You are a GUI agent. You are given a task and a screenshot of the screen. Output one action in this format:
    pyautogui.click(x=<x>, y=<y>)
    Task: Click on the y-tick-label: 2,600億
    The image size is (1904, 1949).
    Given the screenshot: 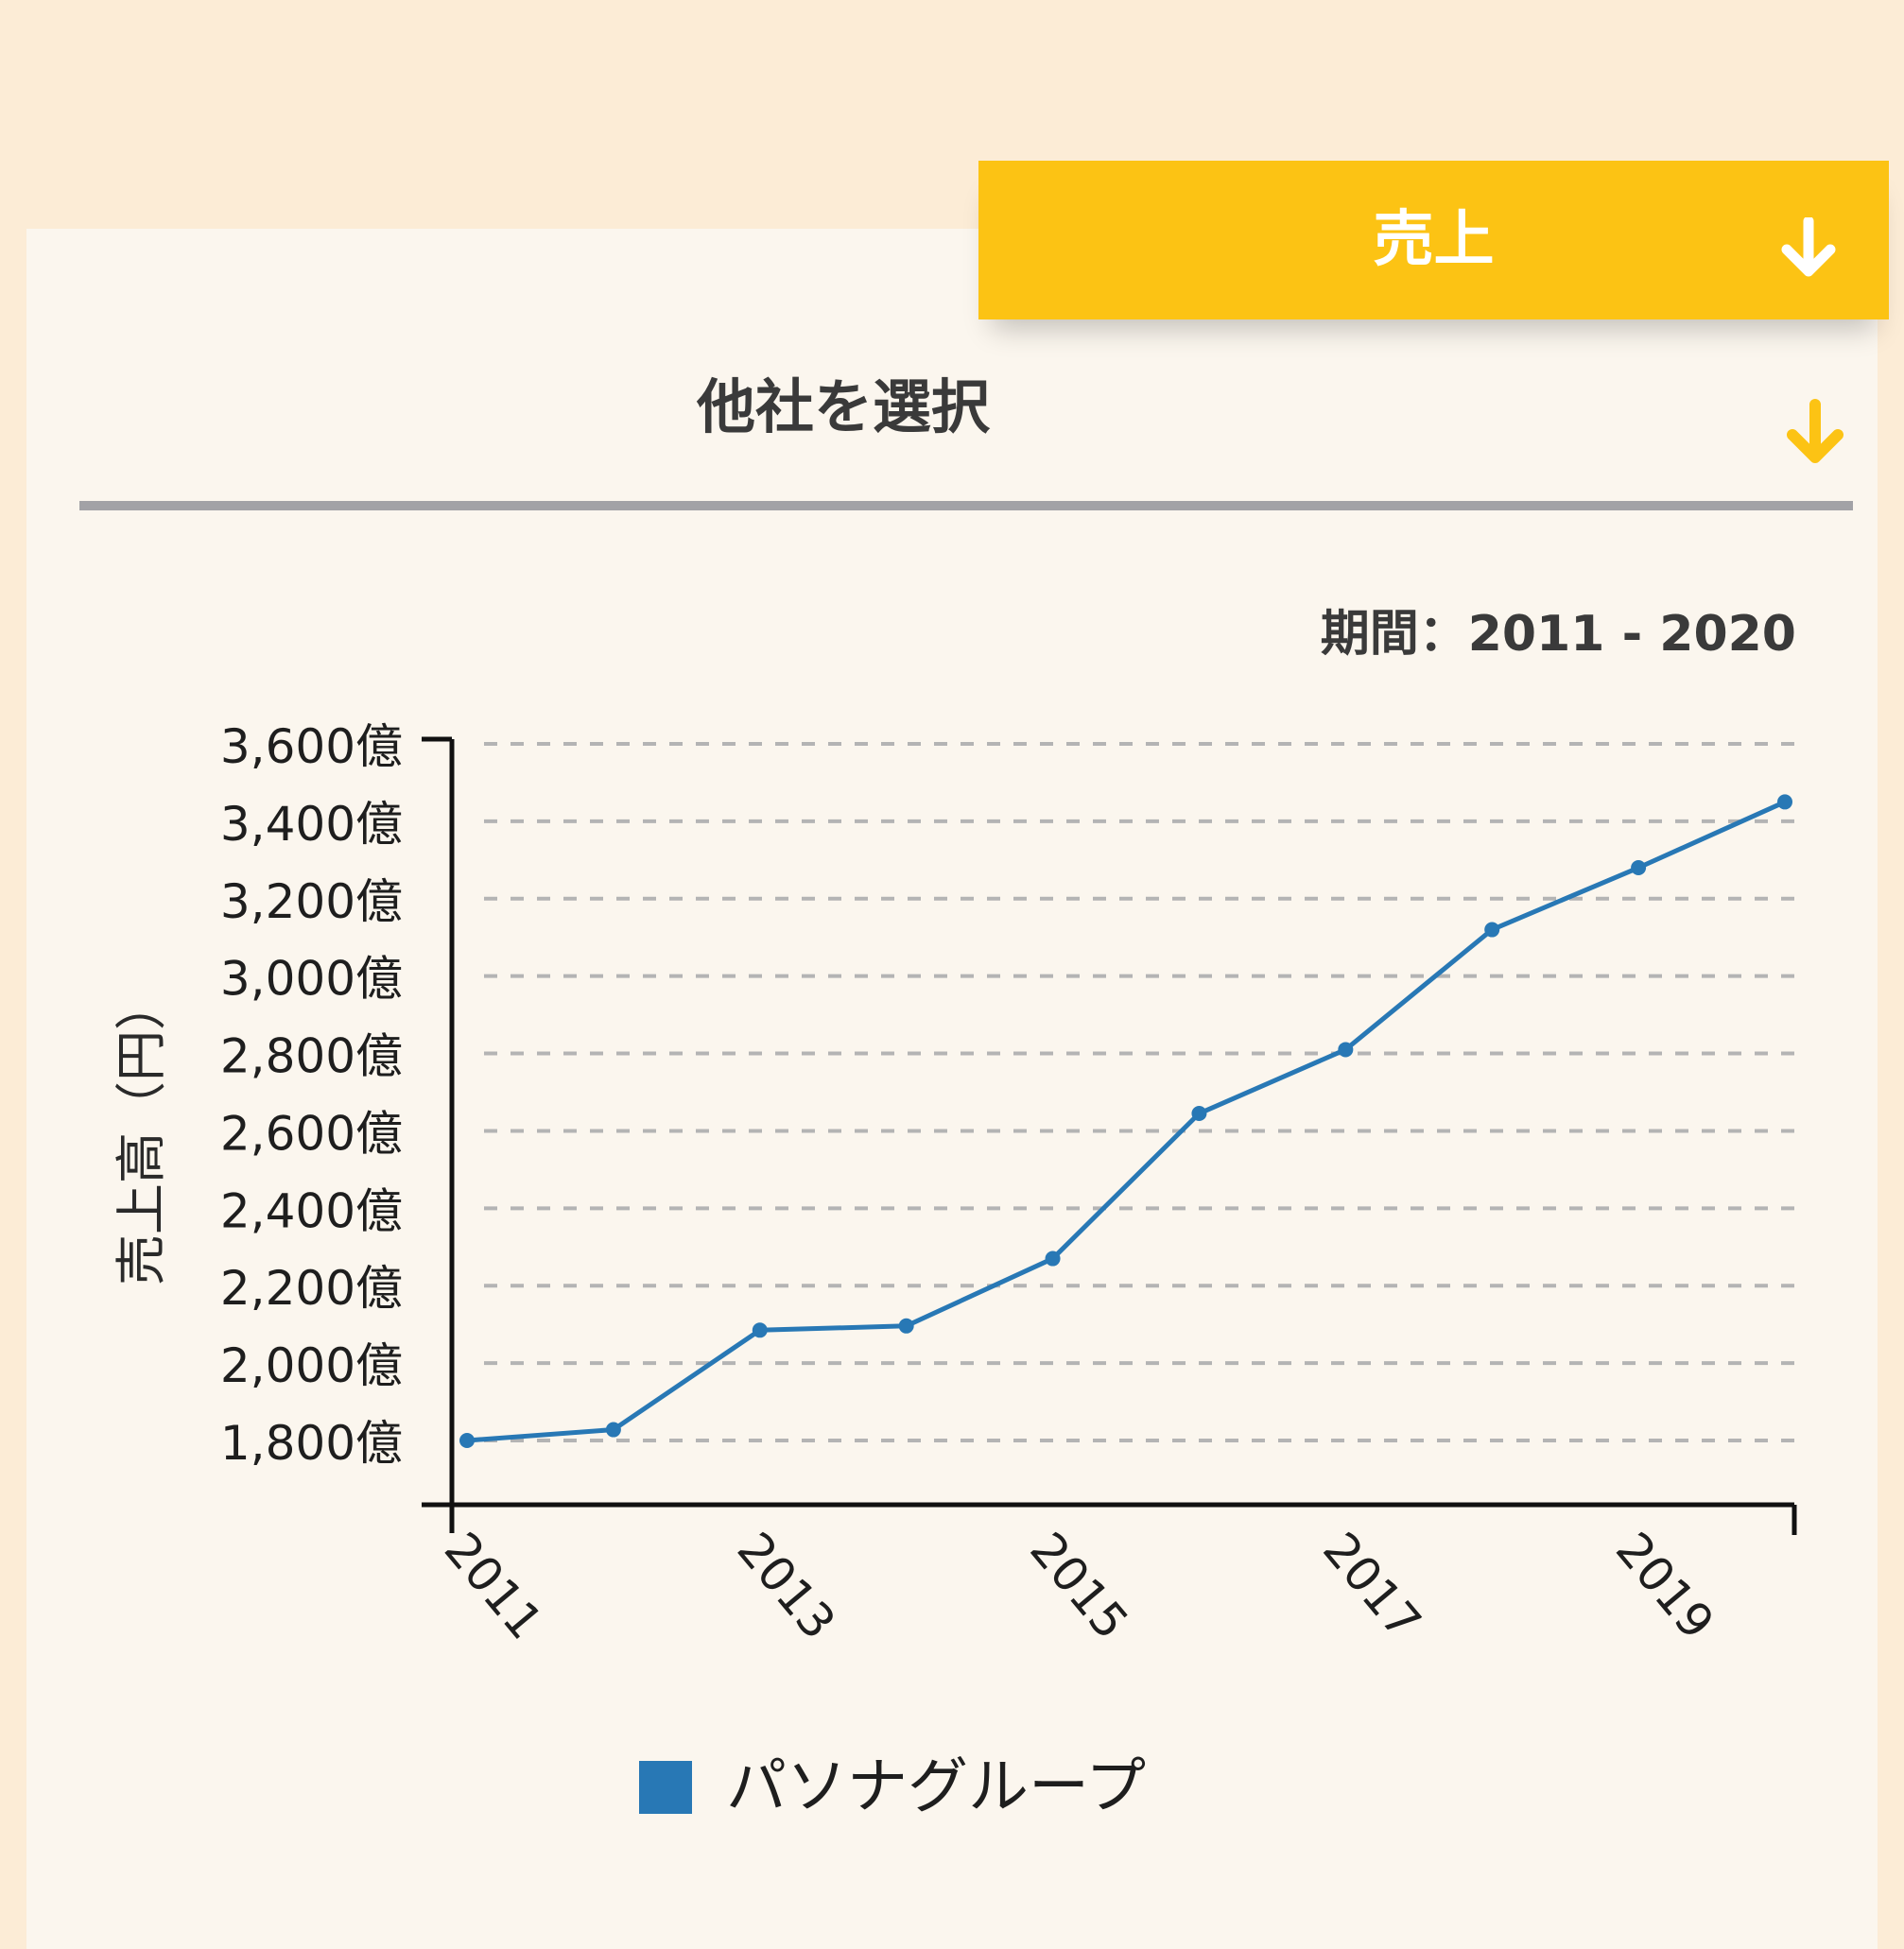 What is the action you would take?
    pyautogui.click(x=311, y=1133)
    